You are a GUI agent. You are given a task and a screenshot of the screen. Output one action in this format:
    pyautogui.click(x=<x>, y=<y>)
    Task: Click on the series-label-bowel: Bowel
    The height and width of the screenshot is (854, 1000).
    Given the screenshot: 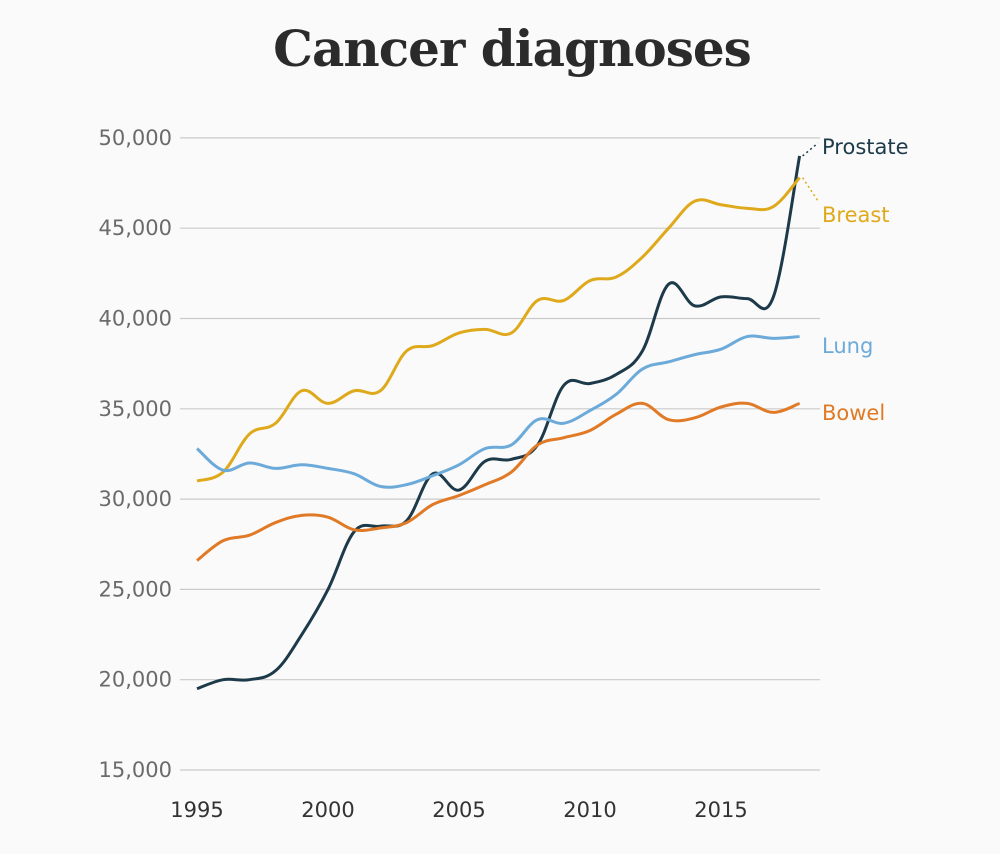 What is the action you would take?
    pyautogui.click(x=853, y=413)
    